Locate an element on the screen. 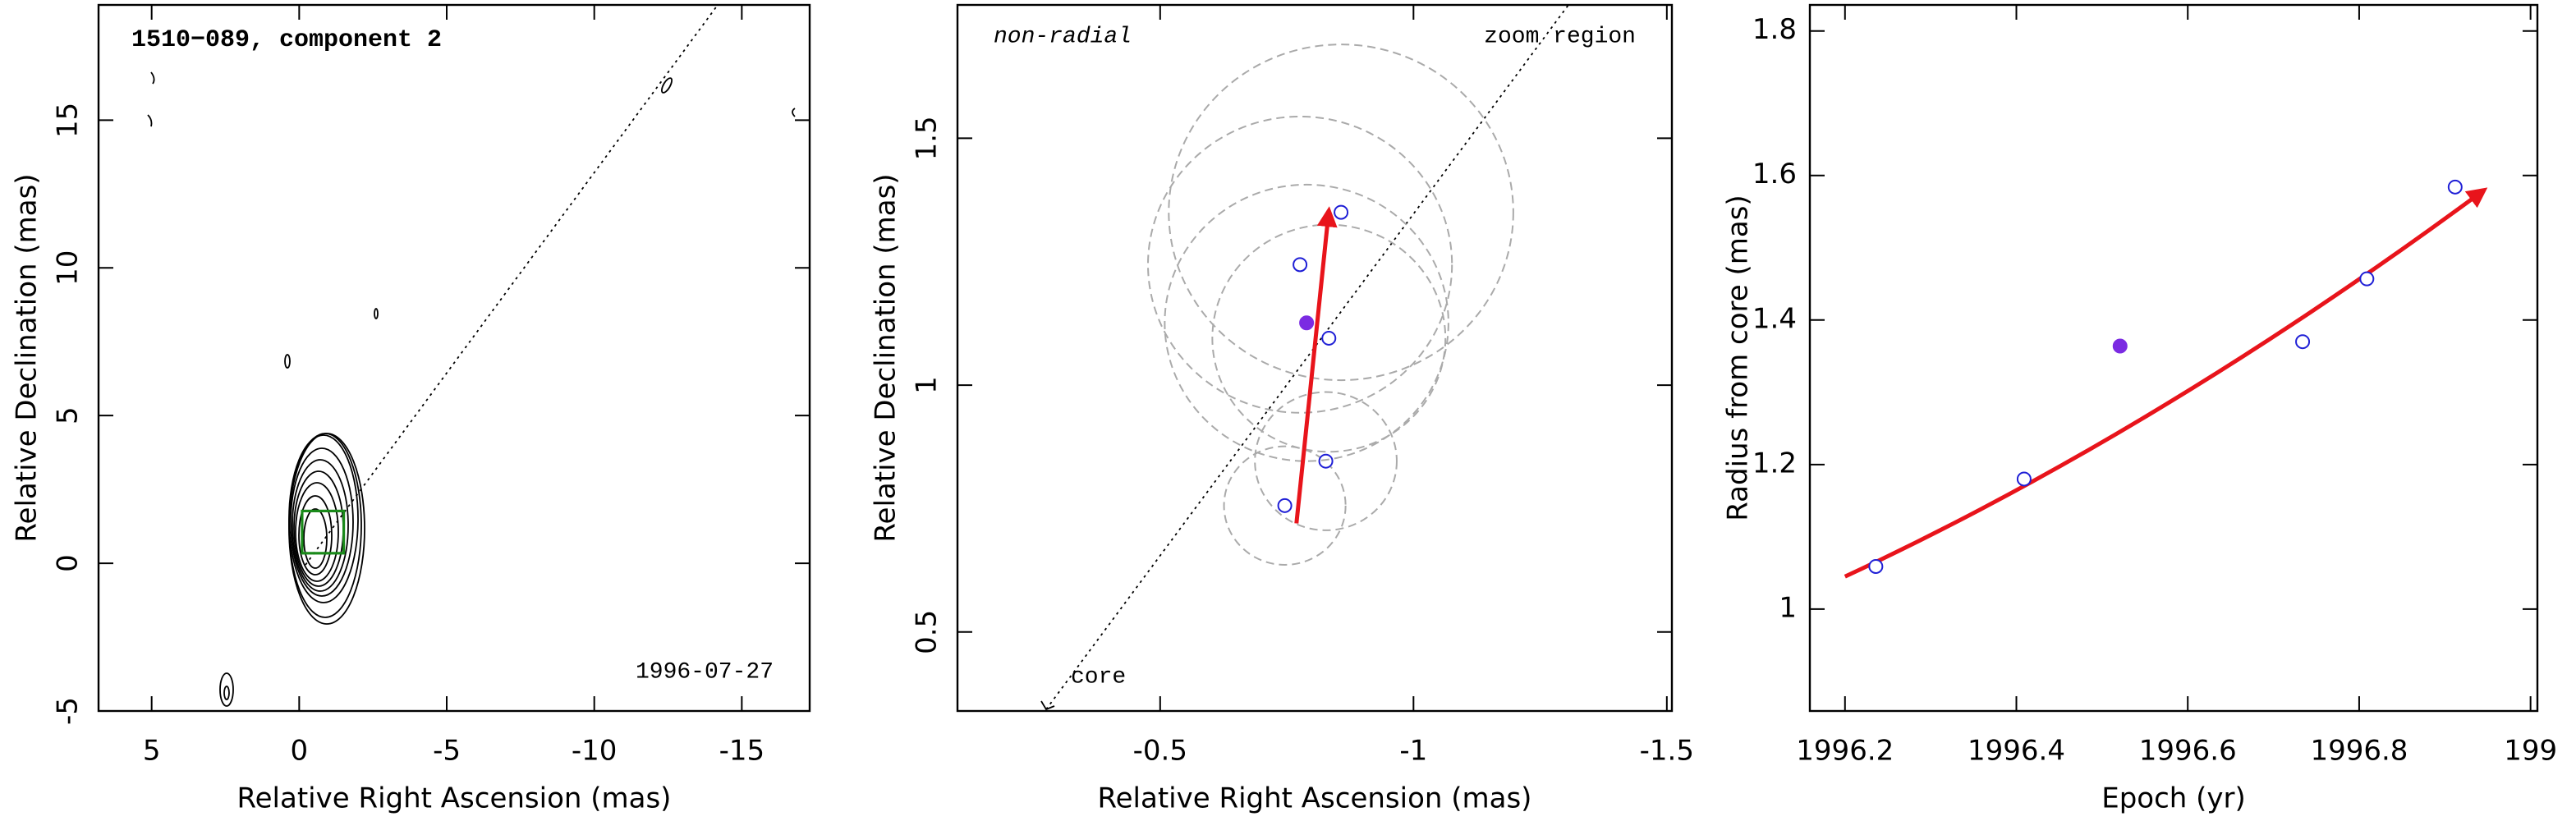 The image size is (2576, 821). fit-curve is located at coordinates (2166, 383).